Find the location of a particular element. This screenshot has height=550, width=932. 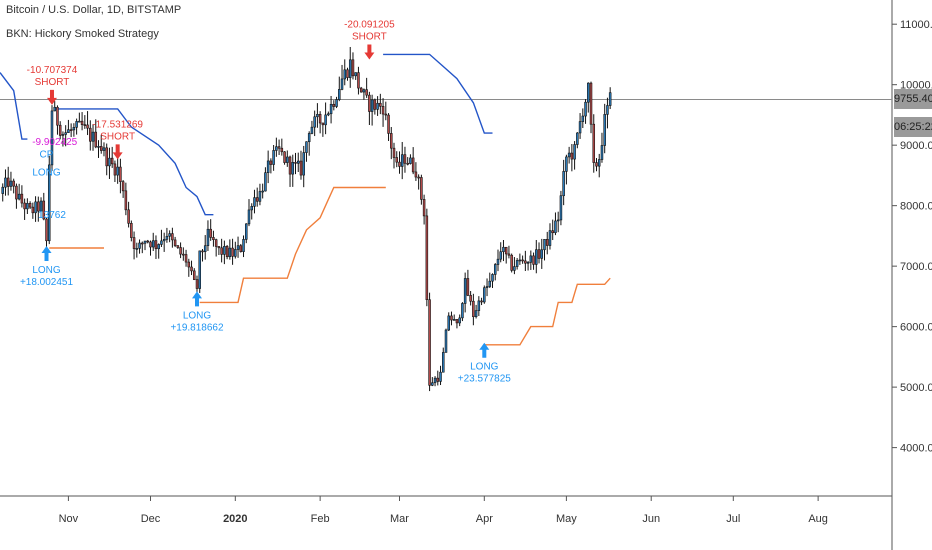

long-stop-segment is located at coordinates (547, 311).